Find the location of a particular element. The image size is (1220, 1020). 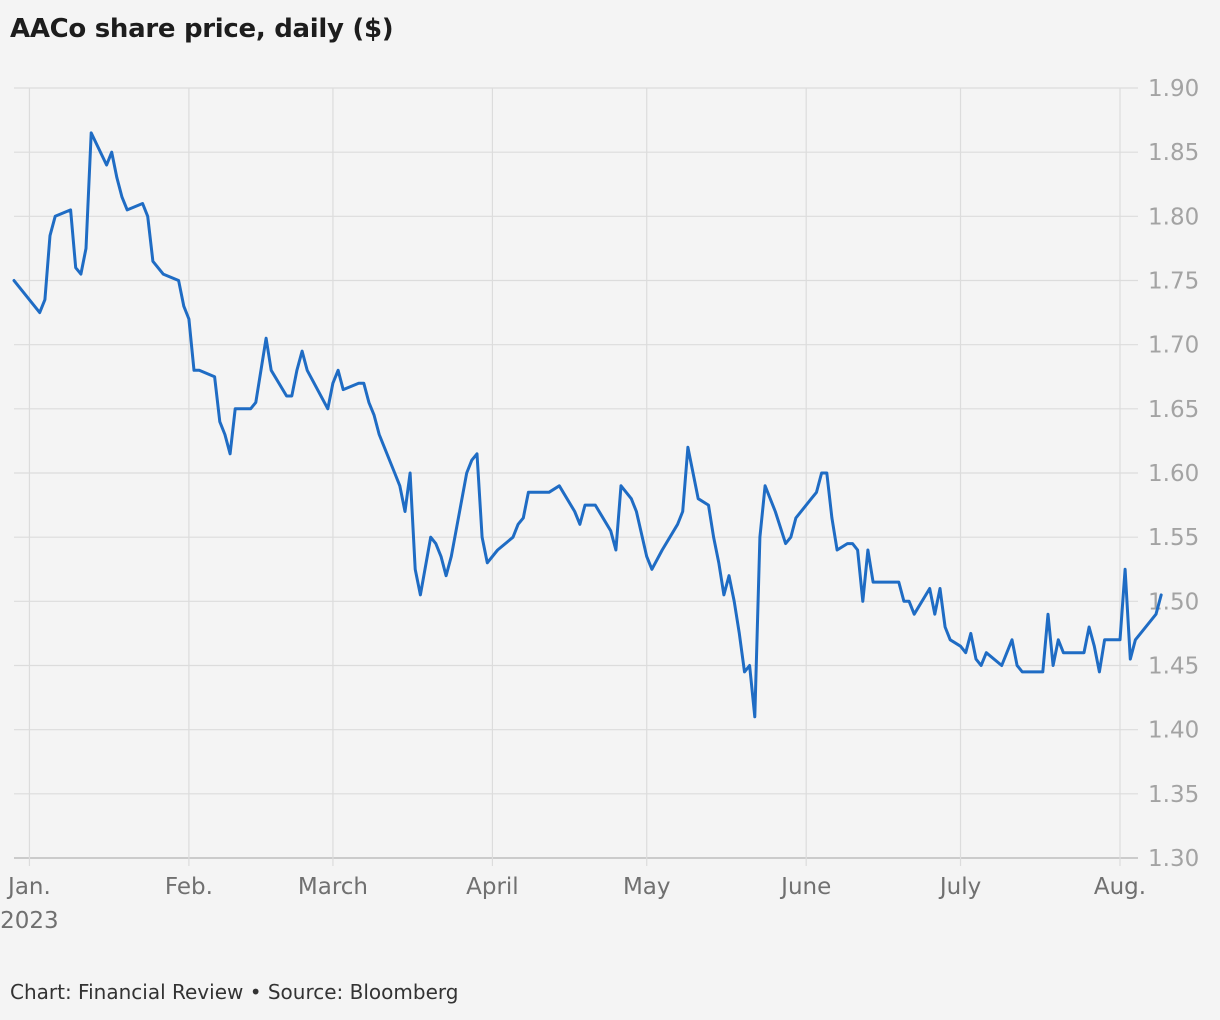

y-tick-label: 1.90 is located at coordinates (1173, 89).